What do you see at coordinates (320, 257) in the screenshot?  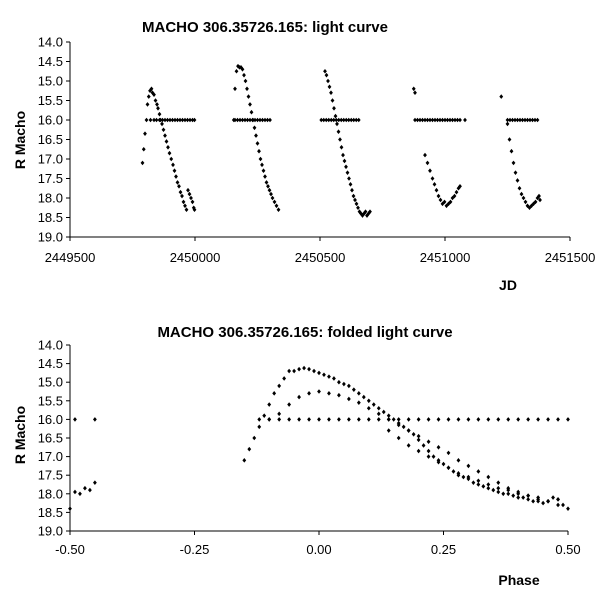 I see `chart-1-x-tick-labels: 2449500 2450000 2450500 2451000 2451500` at bounding box center [320, 257].